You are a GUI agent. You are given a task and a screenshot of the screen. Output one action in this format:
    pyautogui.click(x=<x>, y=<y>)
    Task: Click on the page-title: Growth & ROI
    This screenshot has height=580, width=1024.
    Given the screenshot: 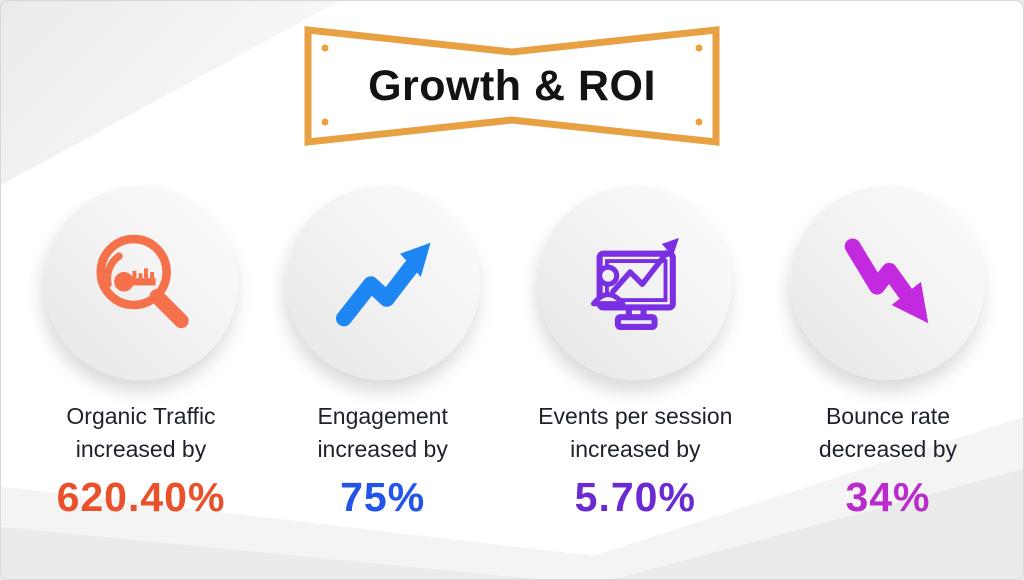 What is the action you would take?
    pyautogui.click(x=512, y=85)
    